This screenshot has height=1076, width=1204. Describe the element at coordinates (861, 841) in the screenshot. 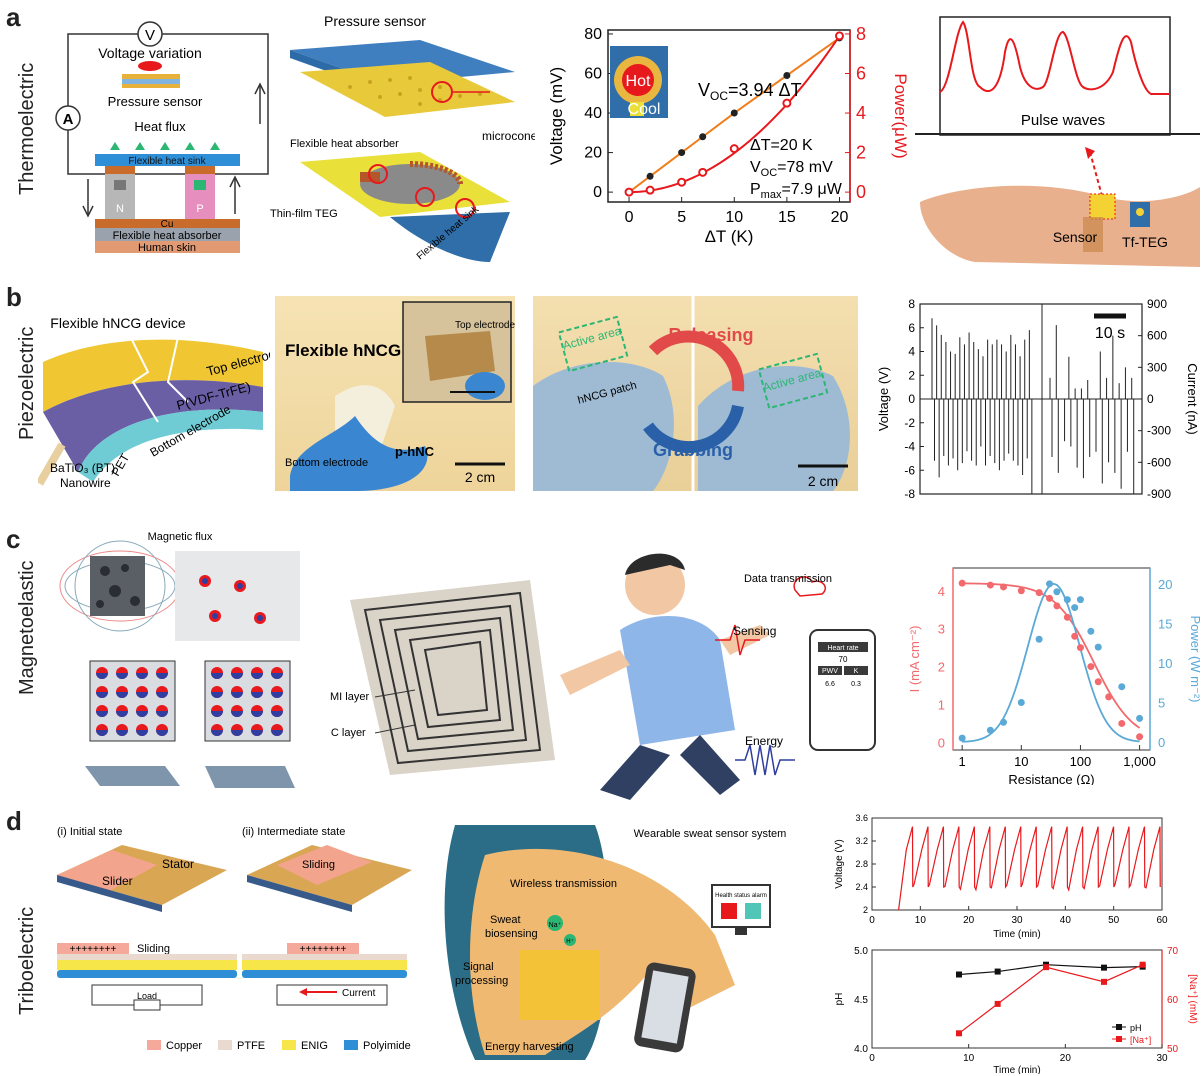

I see `y-tick-label: 3.2` at that location.